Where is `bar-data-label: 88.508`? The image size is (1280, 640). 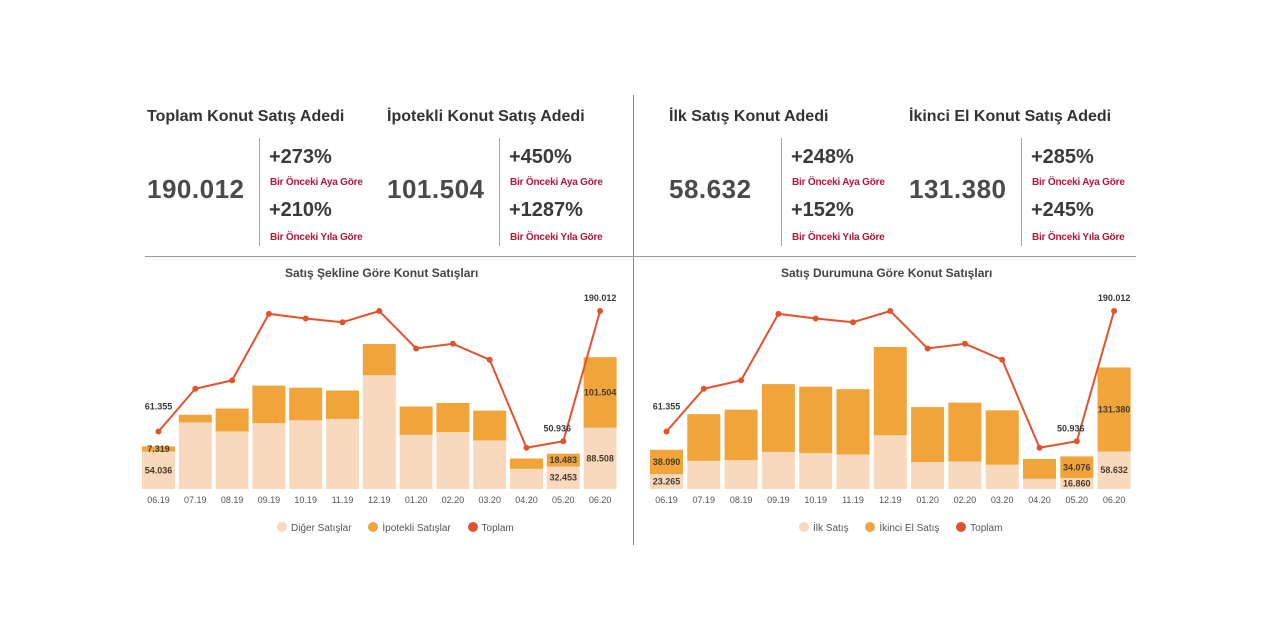
bar-data-label: 88.508 is located at coordinates (600, 458).